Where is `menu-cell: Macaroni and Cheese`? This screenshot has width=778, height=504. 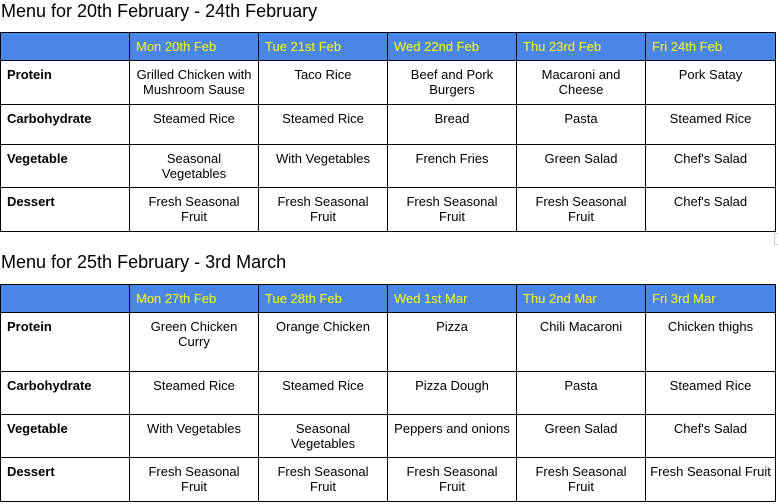
menu-cell: Macaroni and Cheese is located at coordinates (581, 82).